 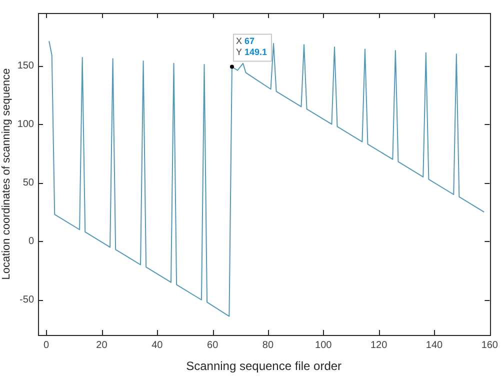 I want to click on y-tick-label: 100, so click(x=25, y=124).